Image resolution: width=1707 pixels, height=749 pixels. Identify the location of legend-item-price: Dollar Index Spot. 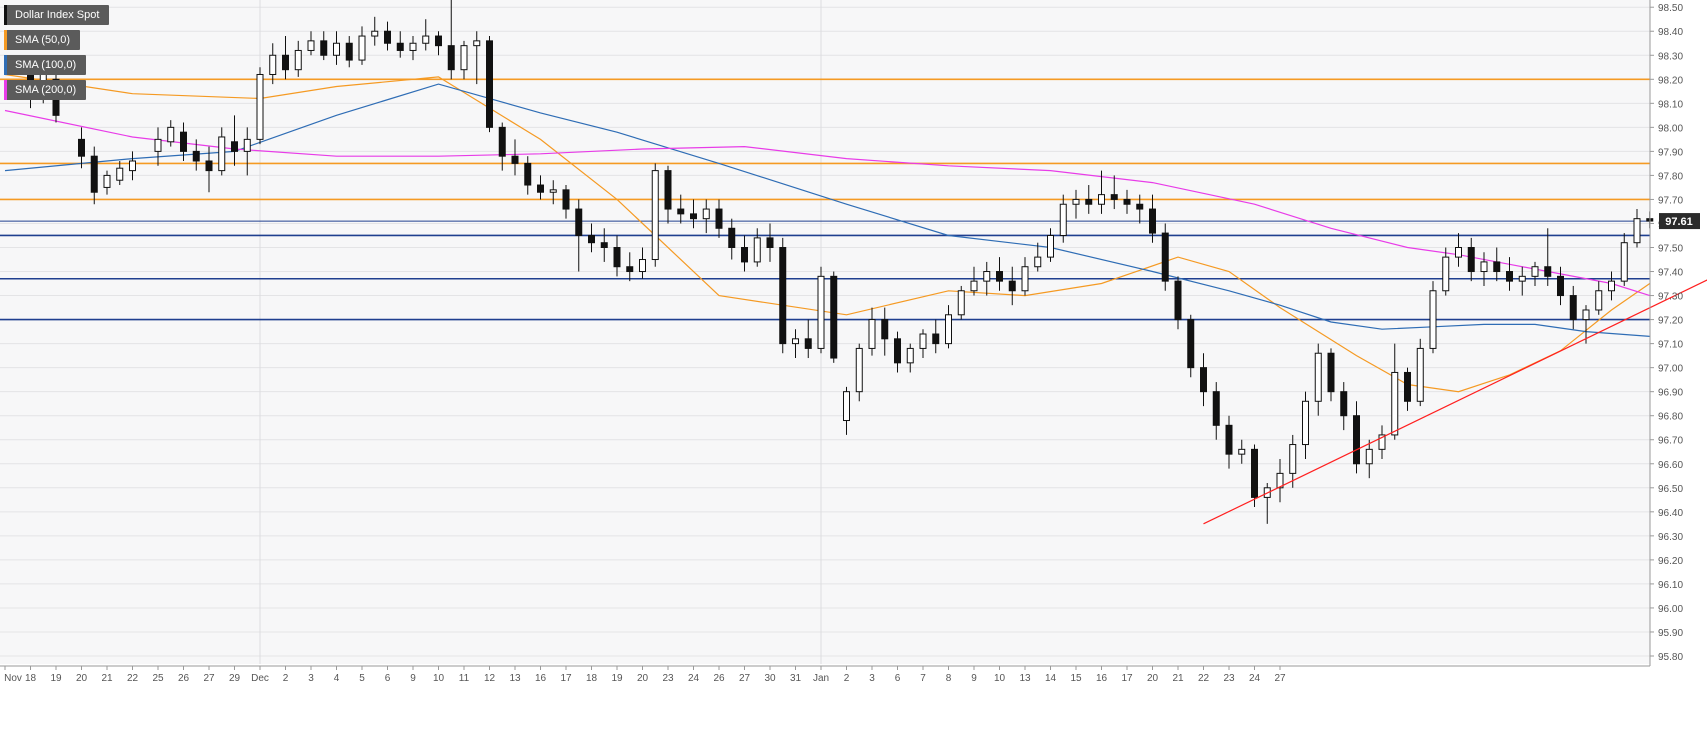
(56, 15).